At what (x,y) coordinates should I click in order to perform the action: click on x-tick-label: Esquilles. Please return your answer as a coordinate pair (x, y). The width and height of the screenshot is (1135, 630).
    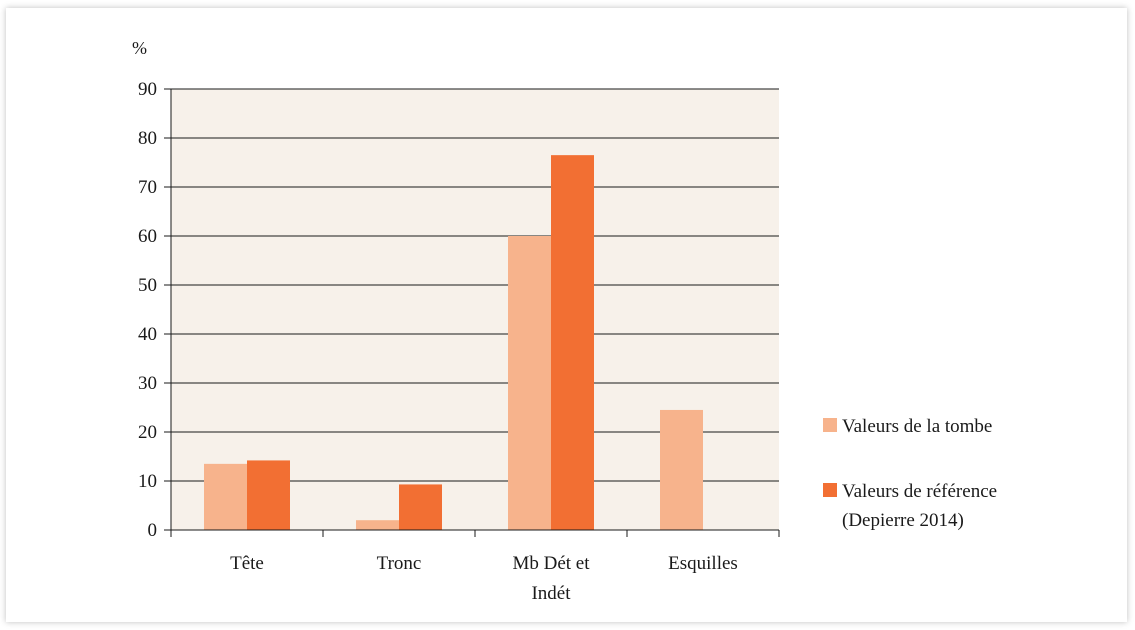
    Looking at the image, I should click on (703, 563).